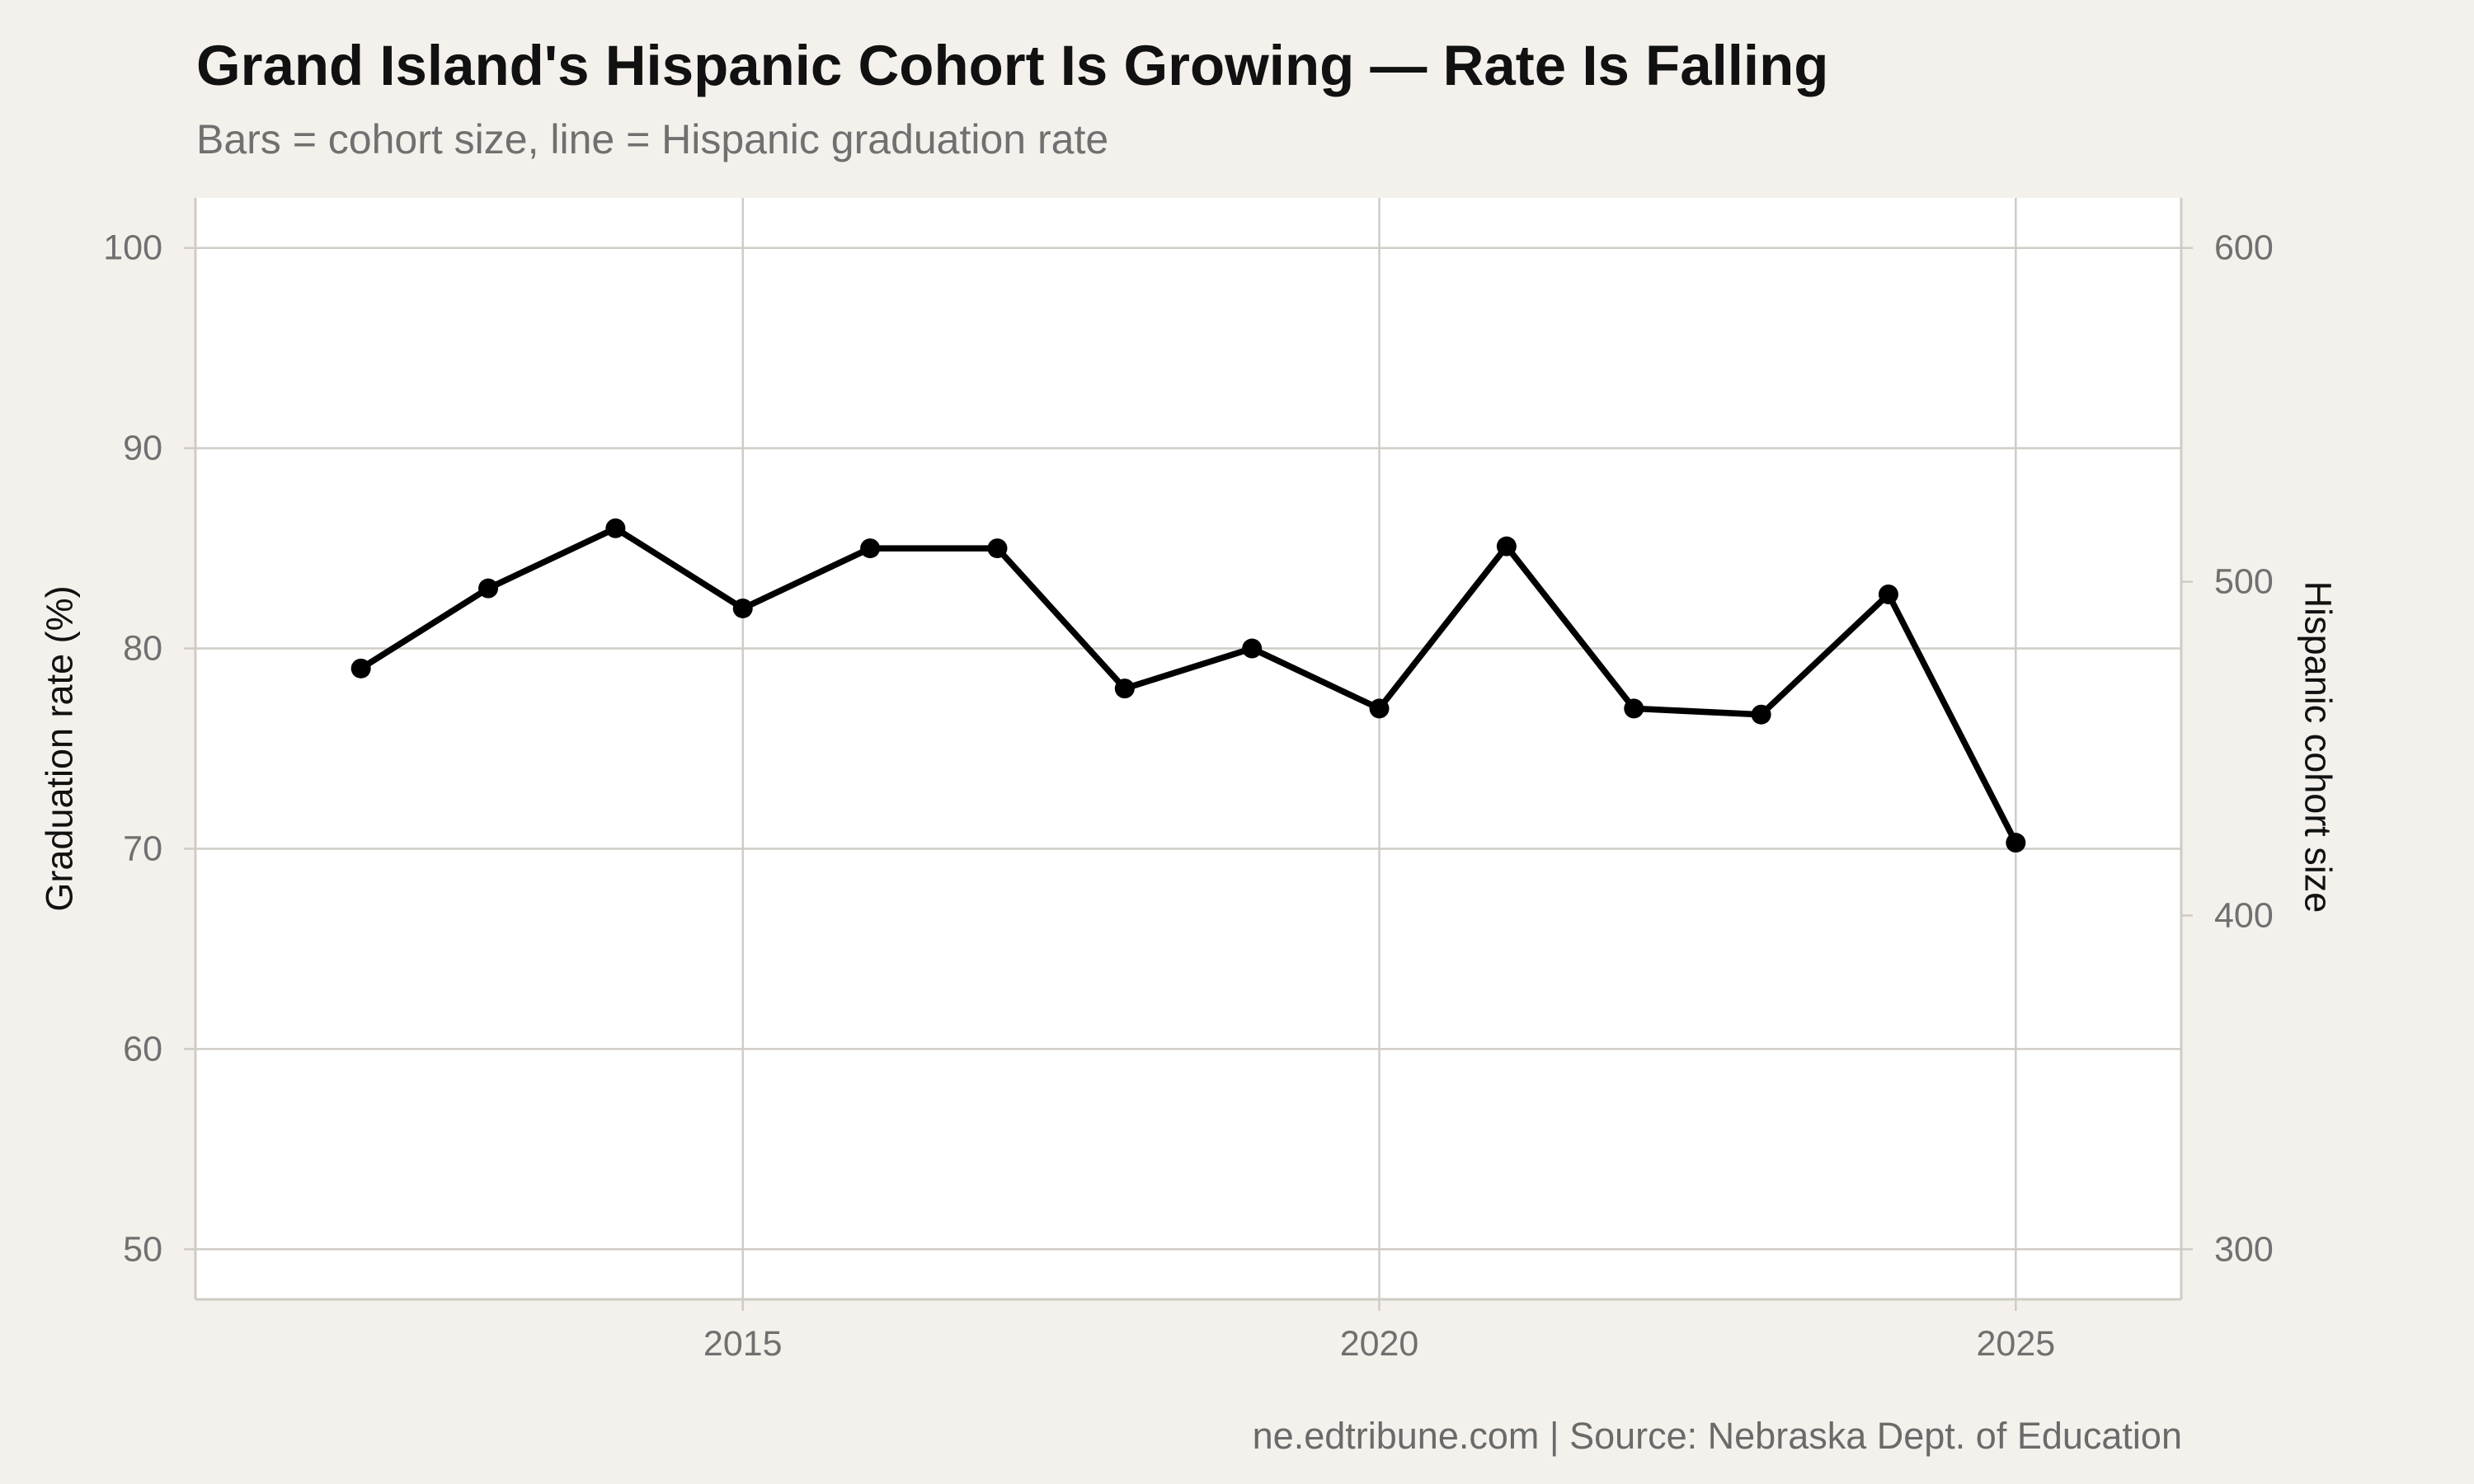  What do you see at coordinates (1379, 708) in the screenshot?
I see `data-point-2020` at bounding box center [1379, 708].